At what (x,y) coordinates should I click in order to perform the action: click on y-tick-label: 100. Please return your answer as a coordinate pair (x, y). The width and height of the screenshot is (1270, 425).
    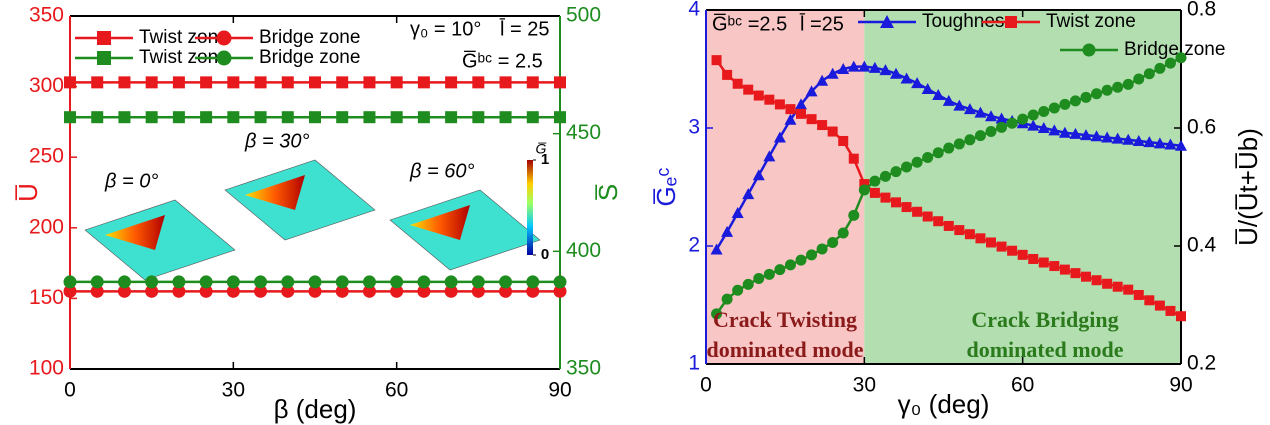
    Looking at the image, I should click on (46, 368).